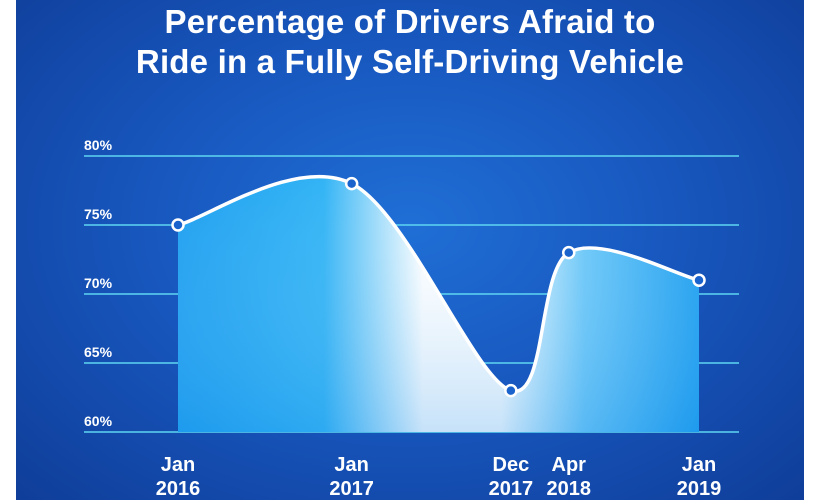 This screenshot has width=820, height=500. What do you see at coordinates (569, 465) in the screenshot?
I see `x-tick-label-month: Apr` at bounding box center [569, 465].